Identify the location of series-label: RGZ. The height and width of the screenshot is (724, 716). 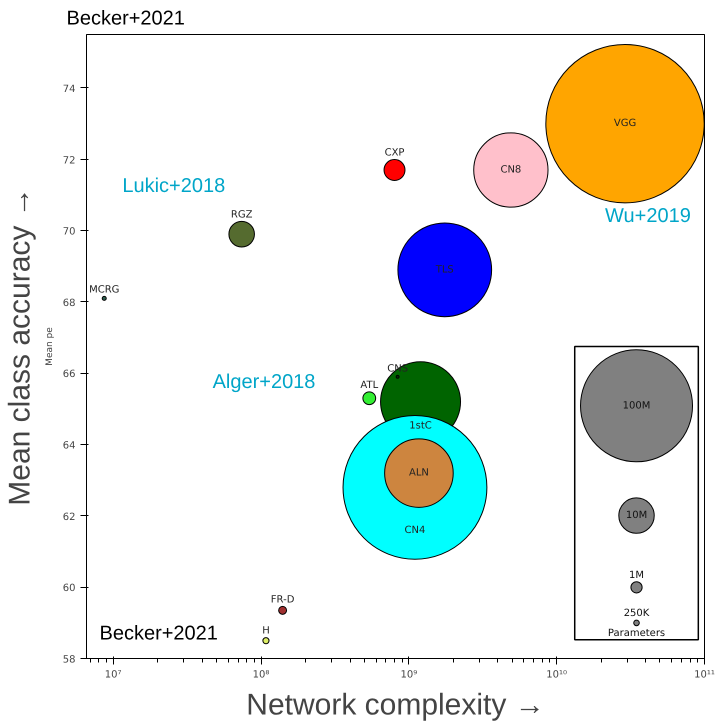
(241, 214).